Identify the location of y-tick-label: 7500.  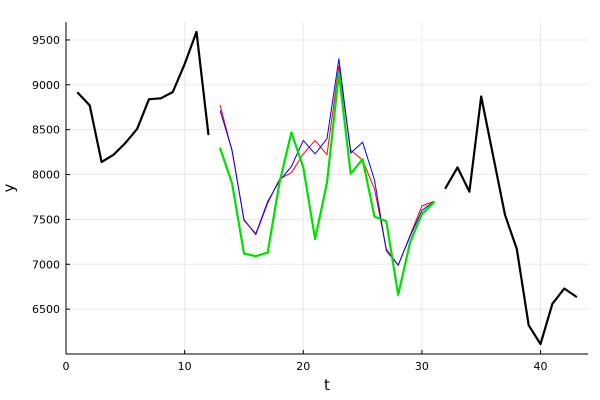
(46, 219).